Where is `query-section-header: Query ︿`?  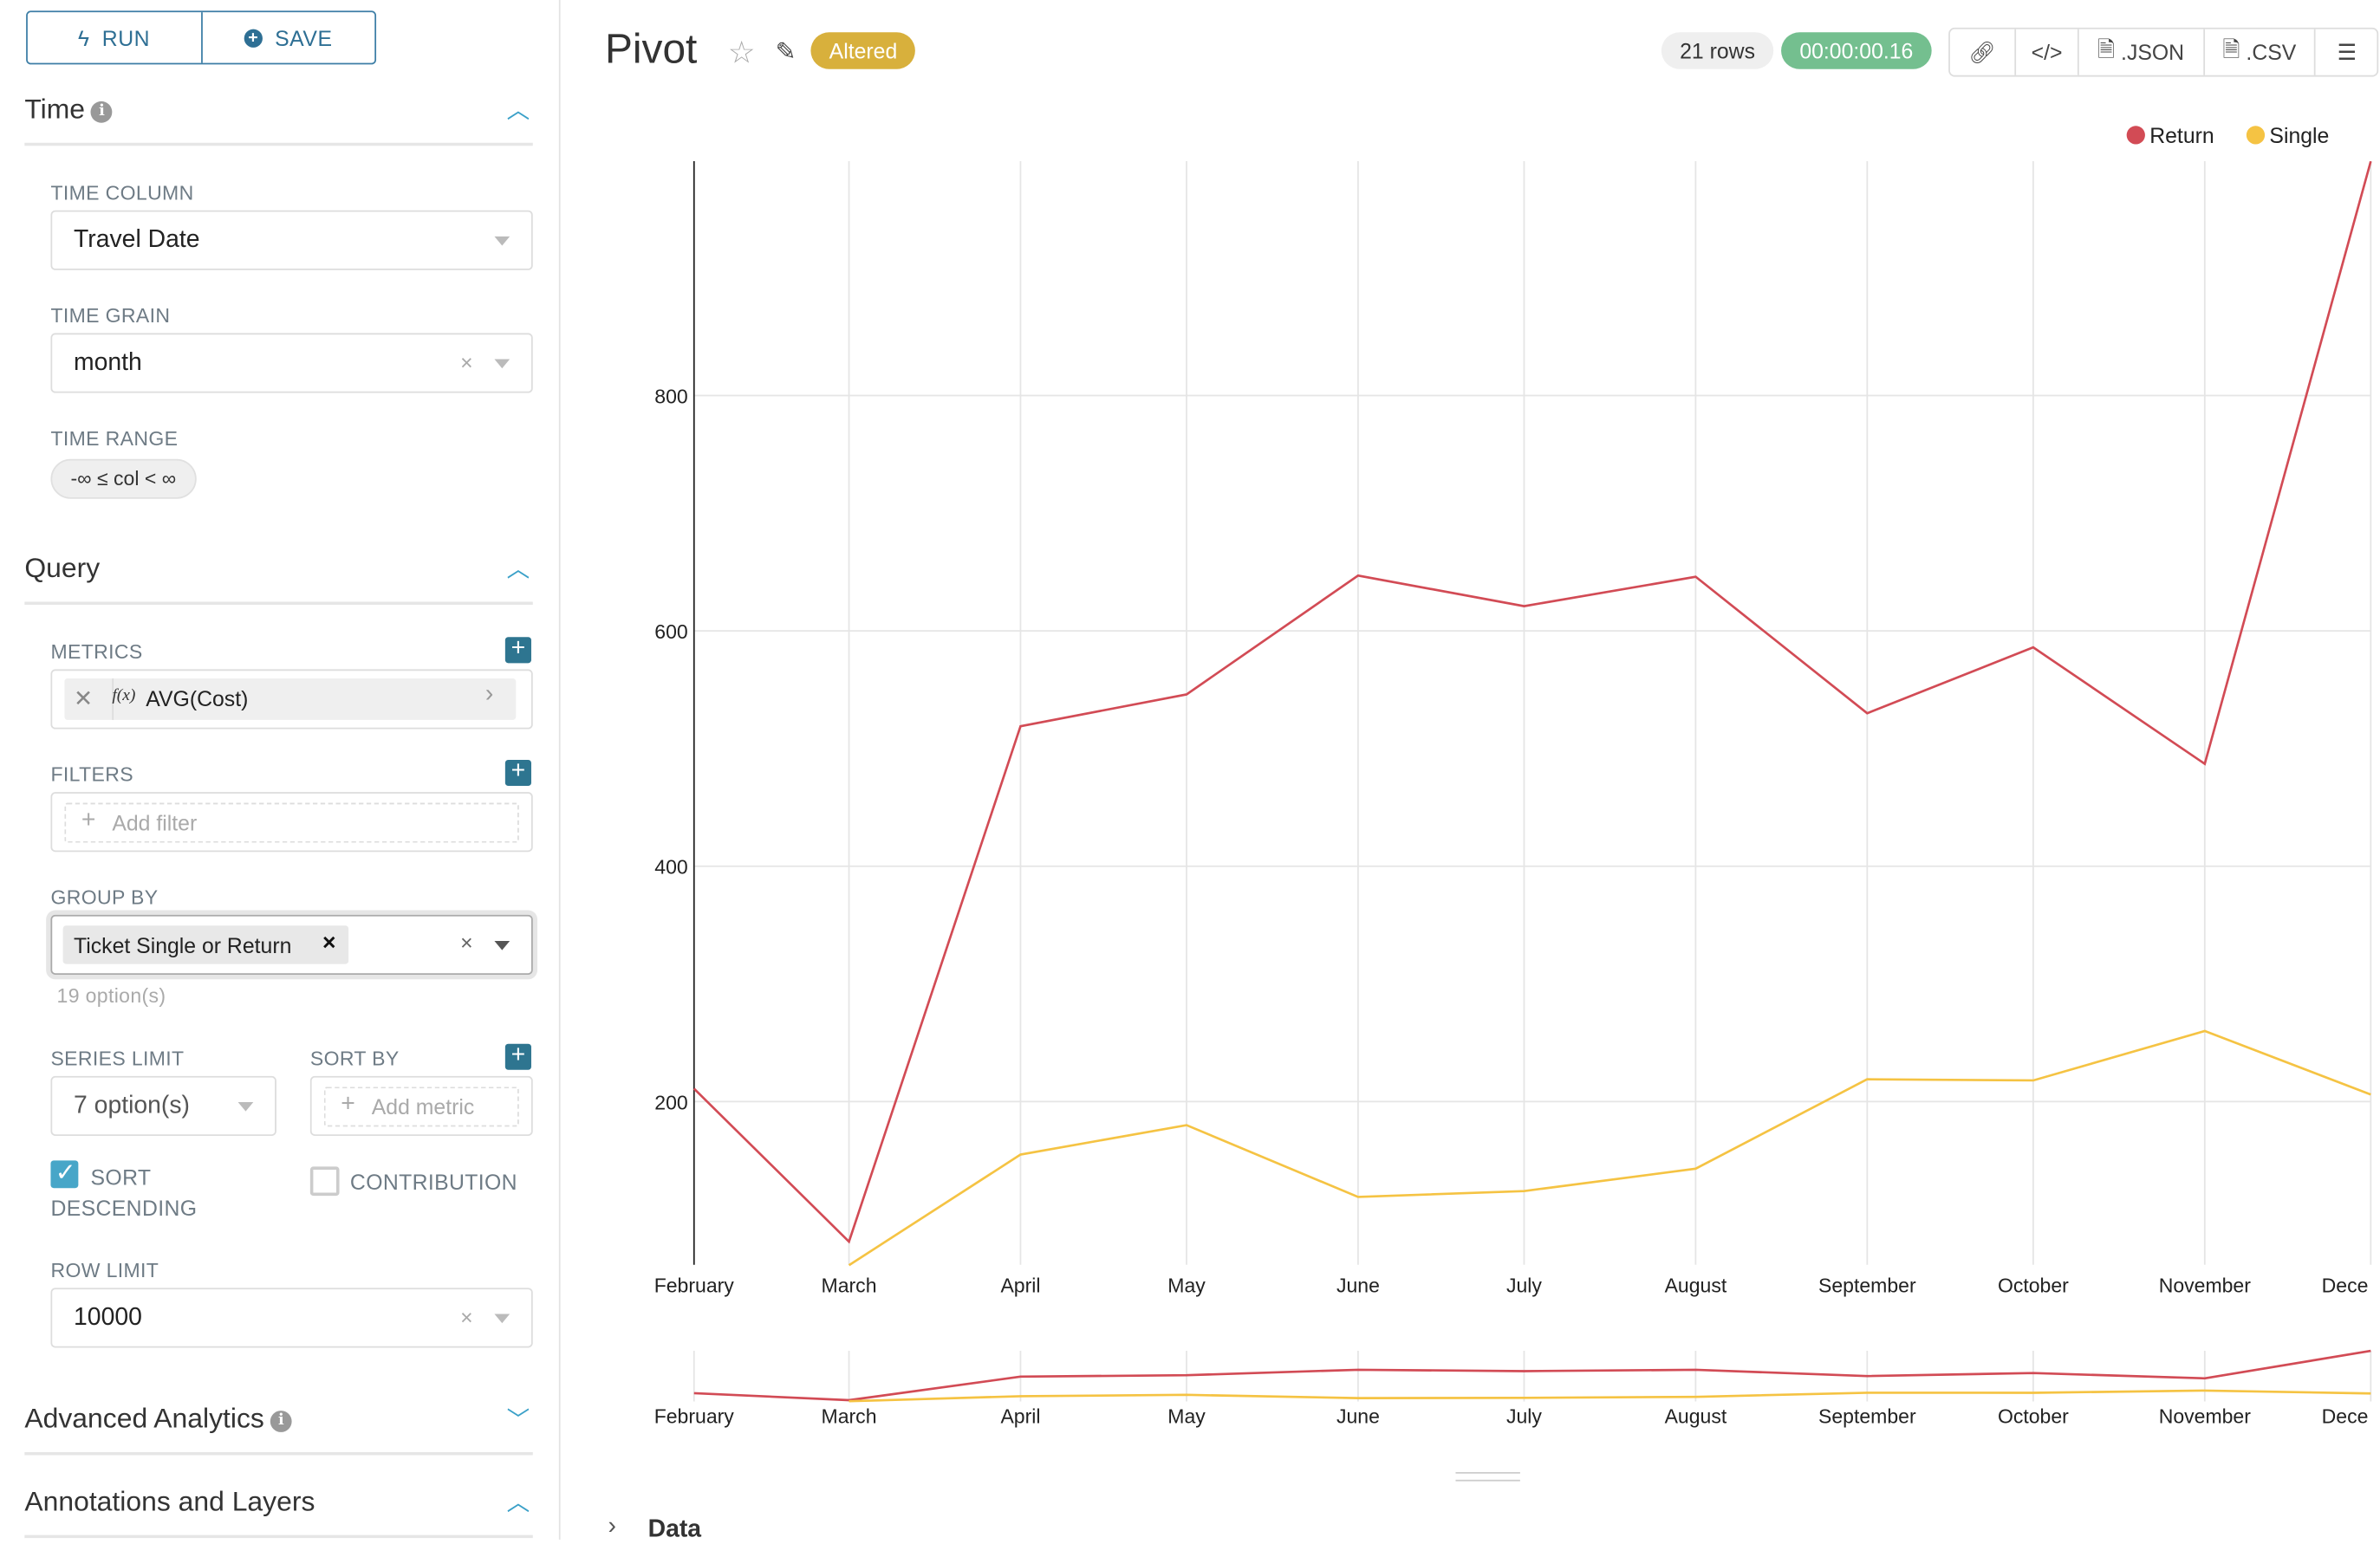
query-section-header: Query ︿ is located at coordinates (278, 576).